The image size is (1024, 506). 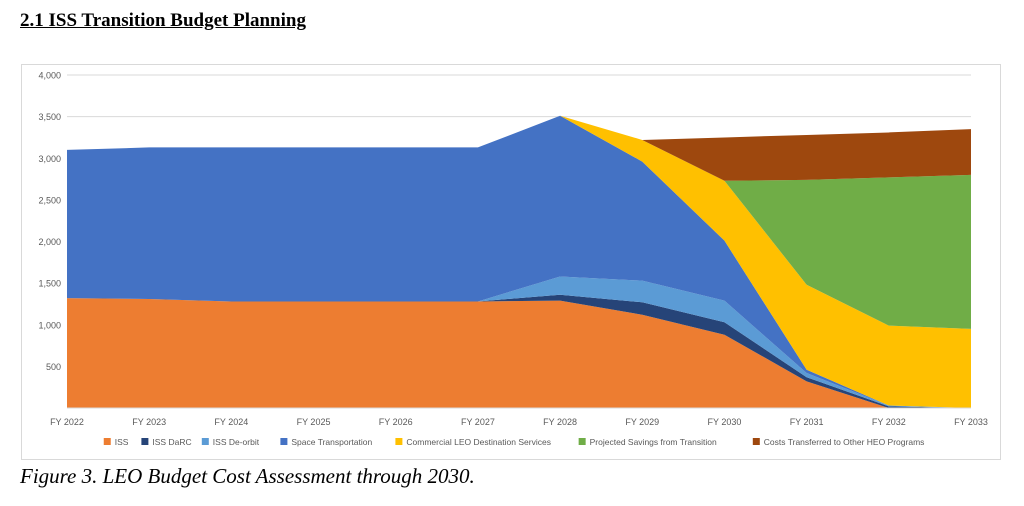 What do you see at coordinates (67, 422) in the screenshot?
I see `x-tick-label: FY 2022` at bounding box center [67, 422].